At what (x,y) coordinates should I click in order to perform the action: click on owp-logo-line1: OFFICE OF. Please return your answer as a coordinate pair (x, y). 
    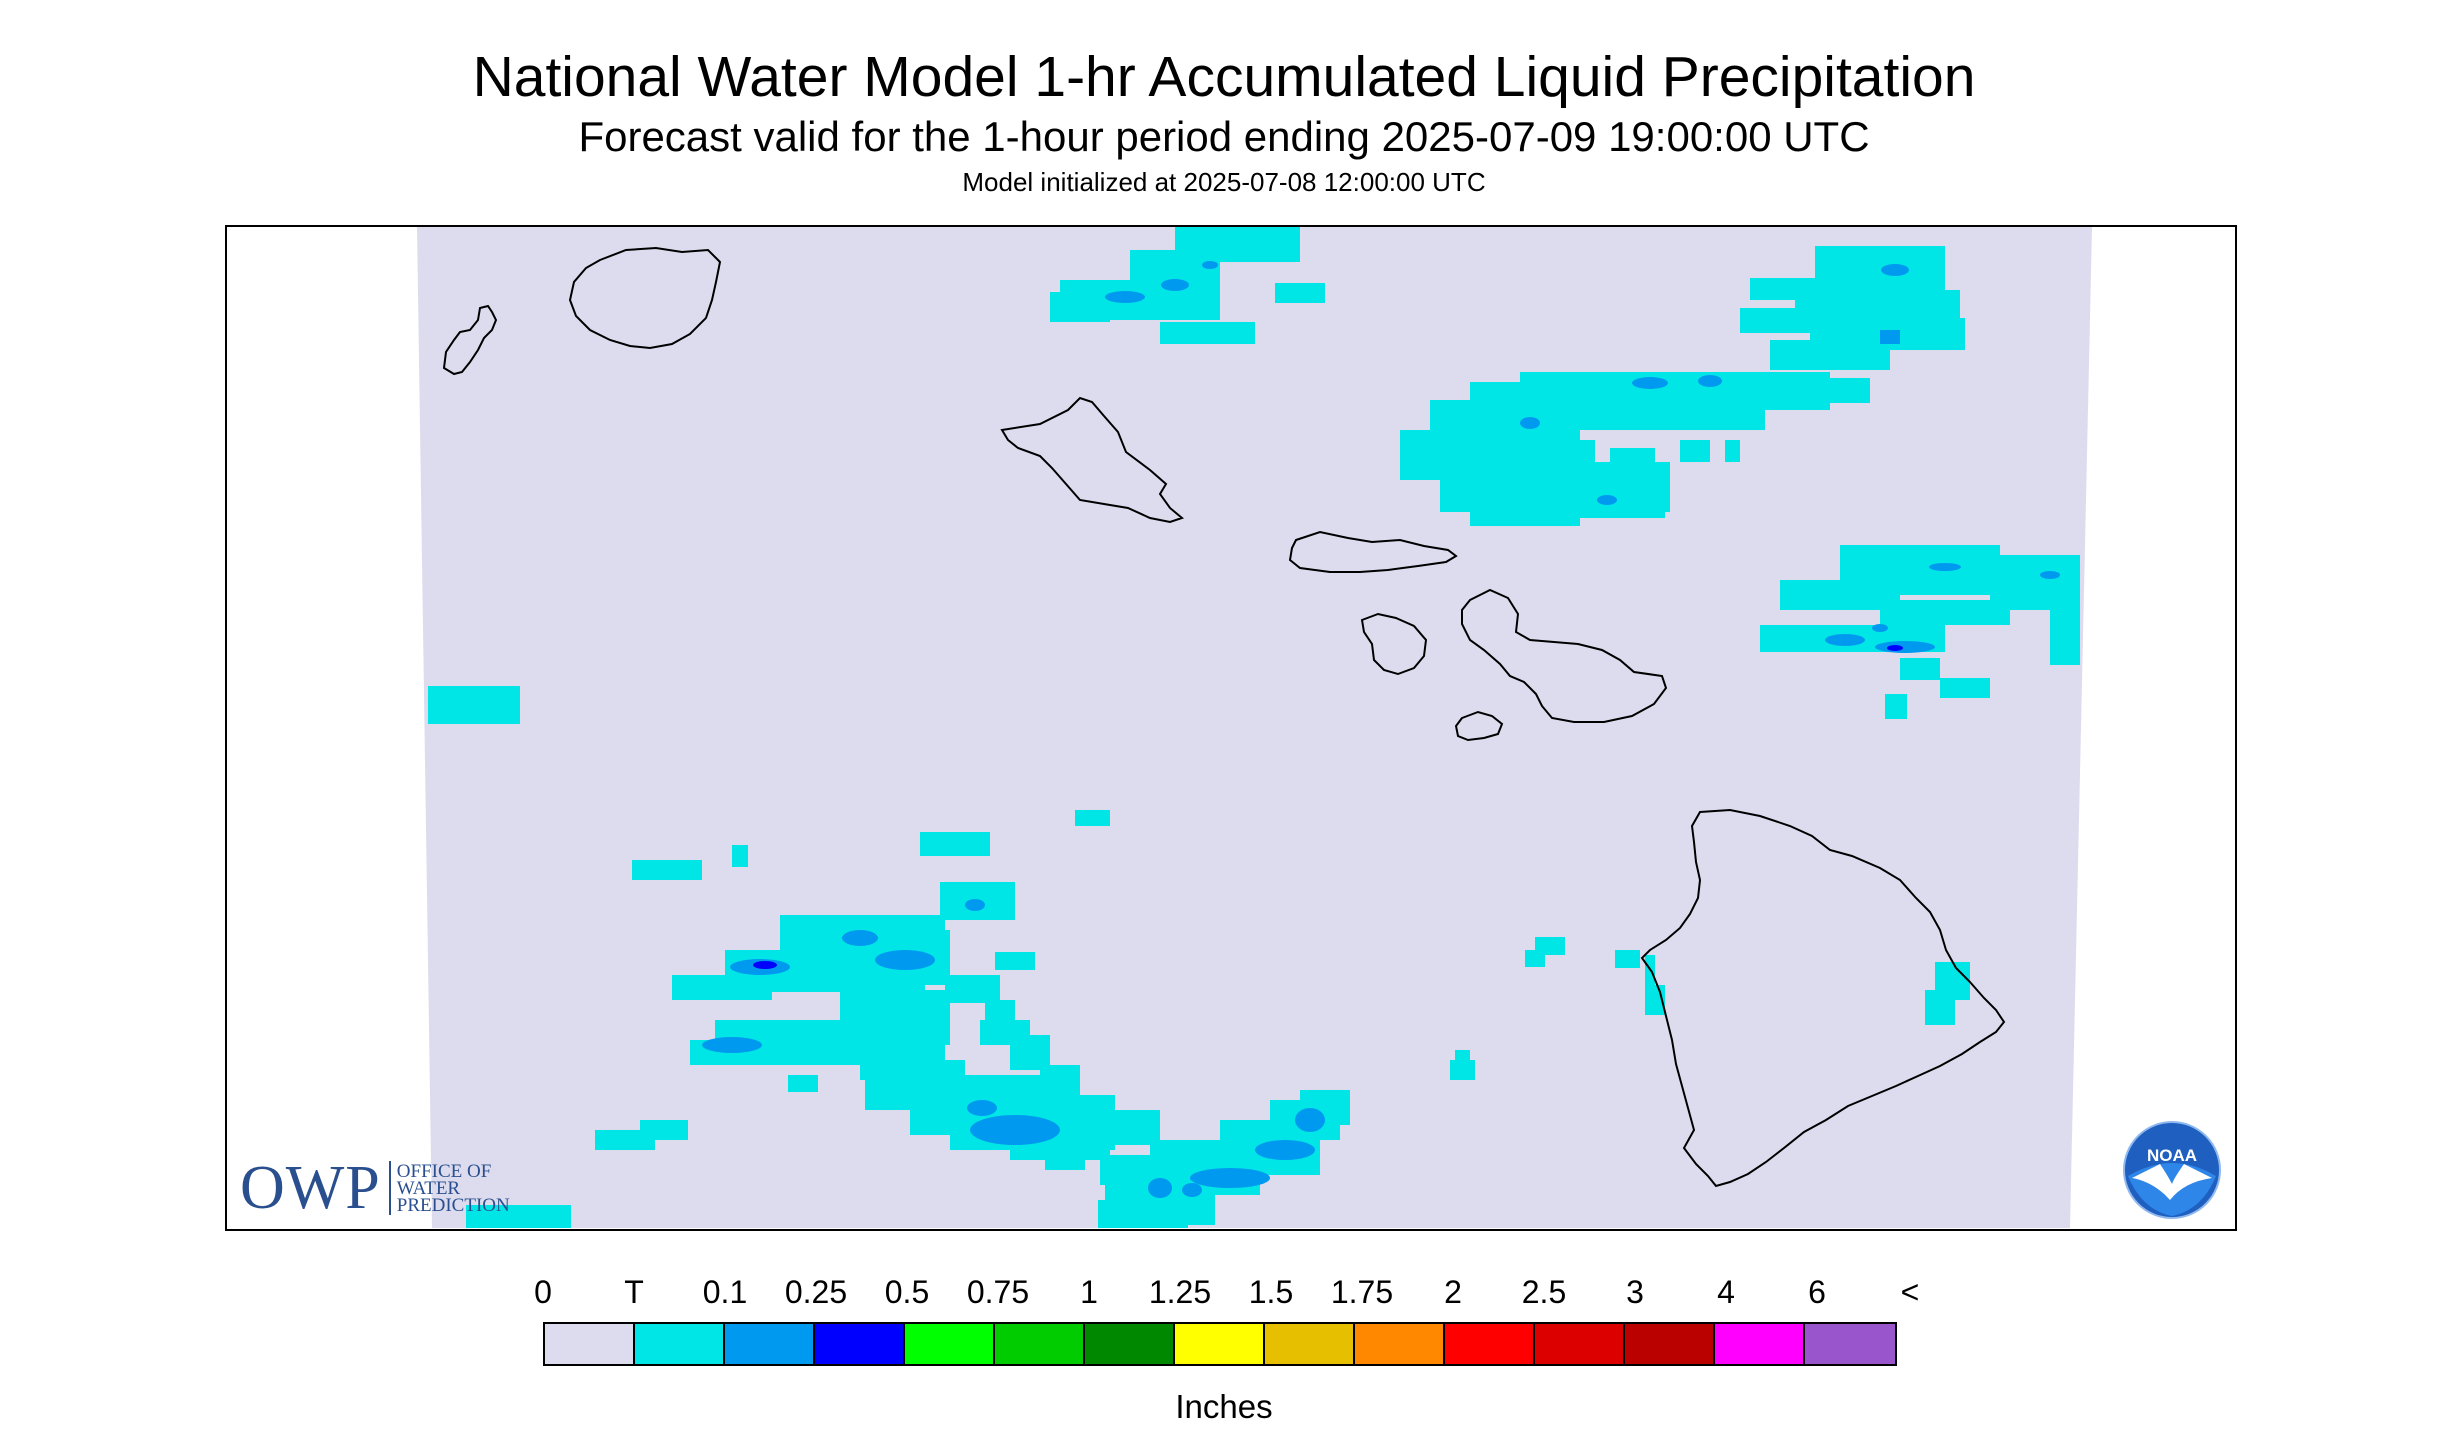
    Looking at the image, I should click on (444, 1171).